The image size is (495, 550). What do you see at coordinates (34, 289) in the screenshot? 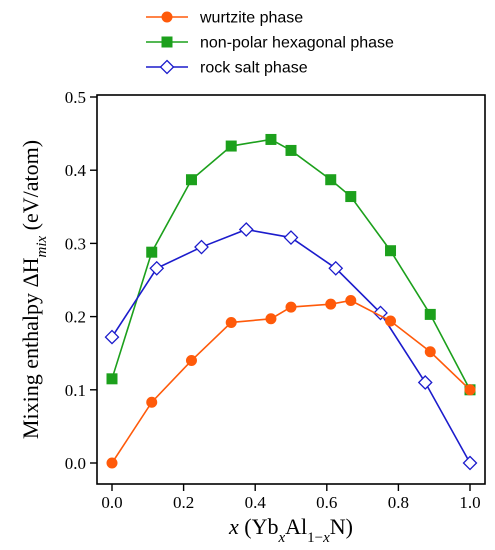
I see `y-axis-label: Mixing enthalpy ΔHmix (eV/atom)` at bounding box center [34, 289].